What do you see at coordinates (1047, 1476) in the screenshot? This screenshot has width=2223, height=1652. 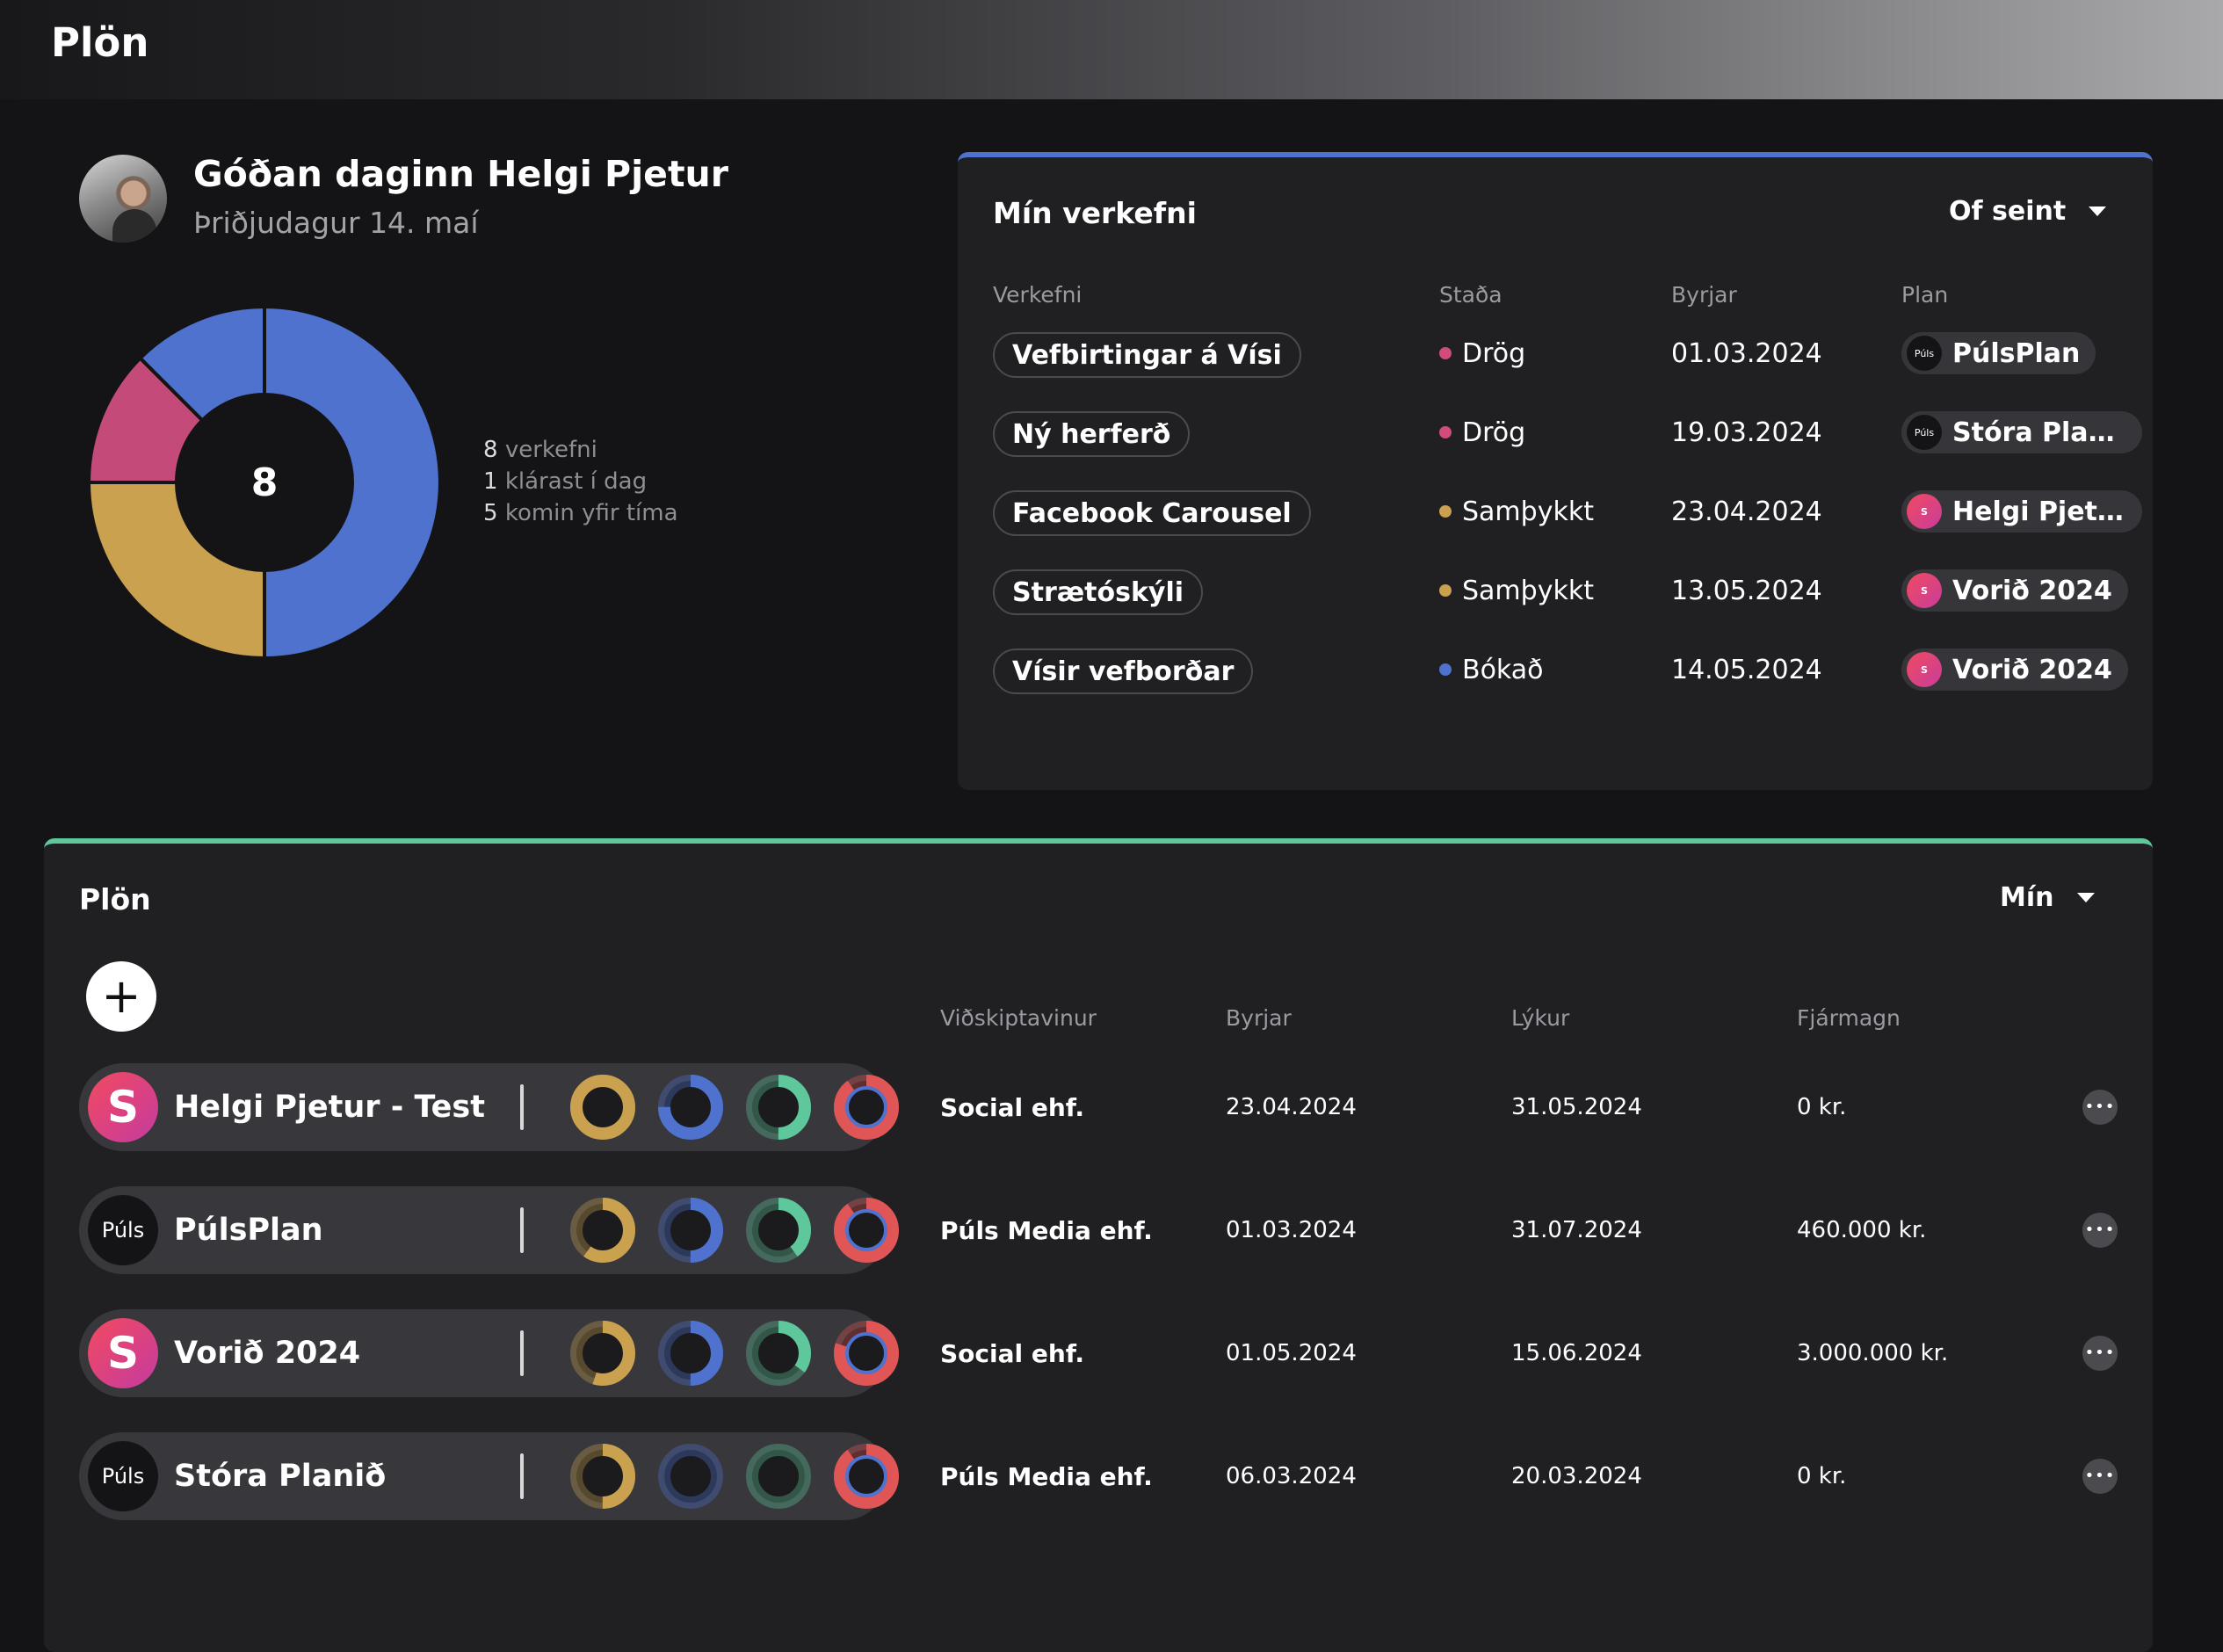 I see `plan-client: Púls Media ehf.` at bounding box center [1047, 1476].